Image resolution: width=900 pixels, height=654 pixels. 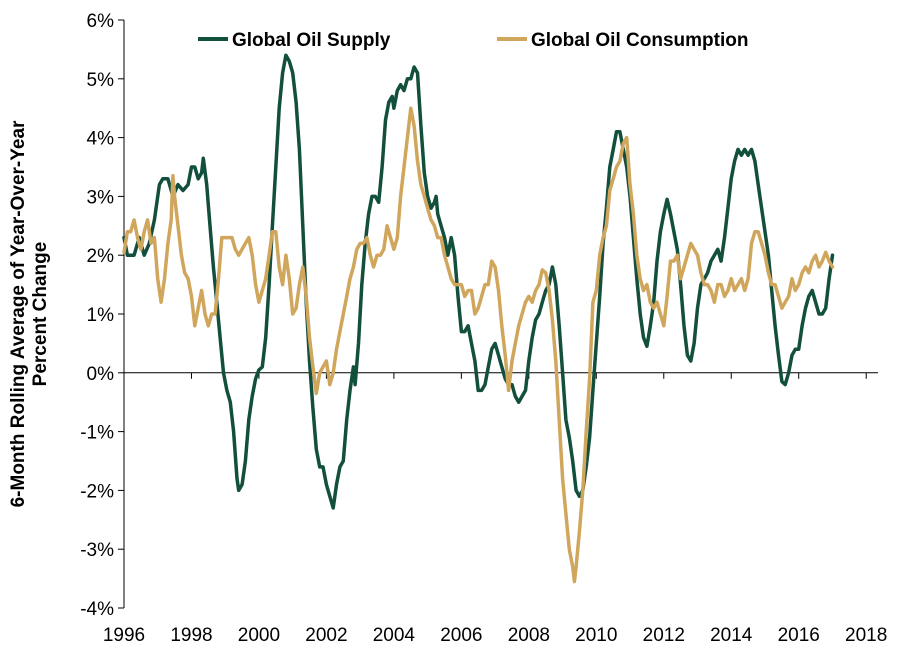 What do you see at coordinates (101, 139) in the screenshot?
I see `y-tick-label: 4%` at bounding box center [101, 139].